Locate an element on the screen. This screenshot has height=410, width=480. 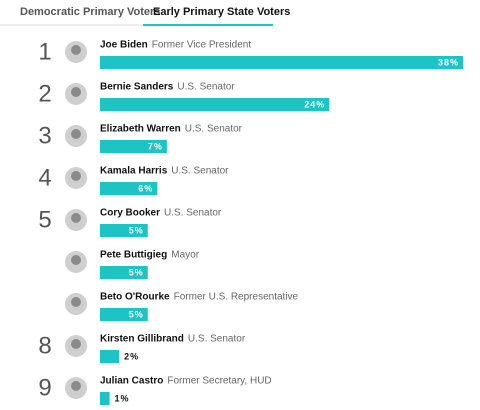
value-label: 6% is located at coordinates (145, 188).